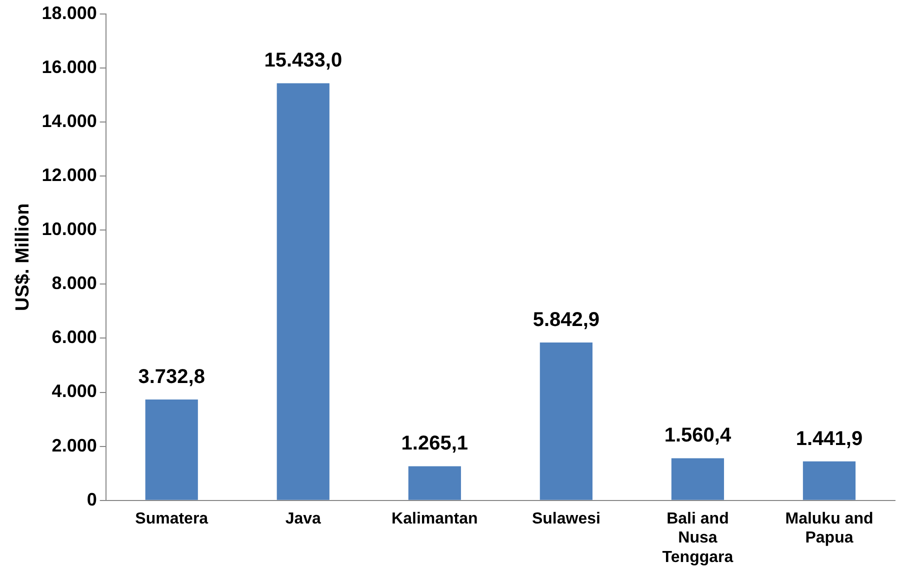 The image size is (909, 574). I want to click on y-tick-label: 0, so click(91, 499).